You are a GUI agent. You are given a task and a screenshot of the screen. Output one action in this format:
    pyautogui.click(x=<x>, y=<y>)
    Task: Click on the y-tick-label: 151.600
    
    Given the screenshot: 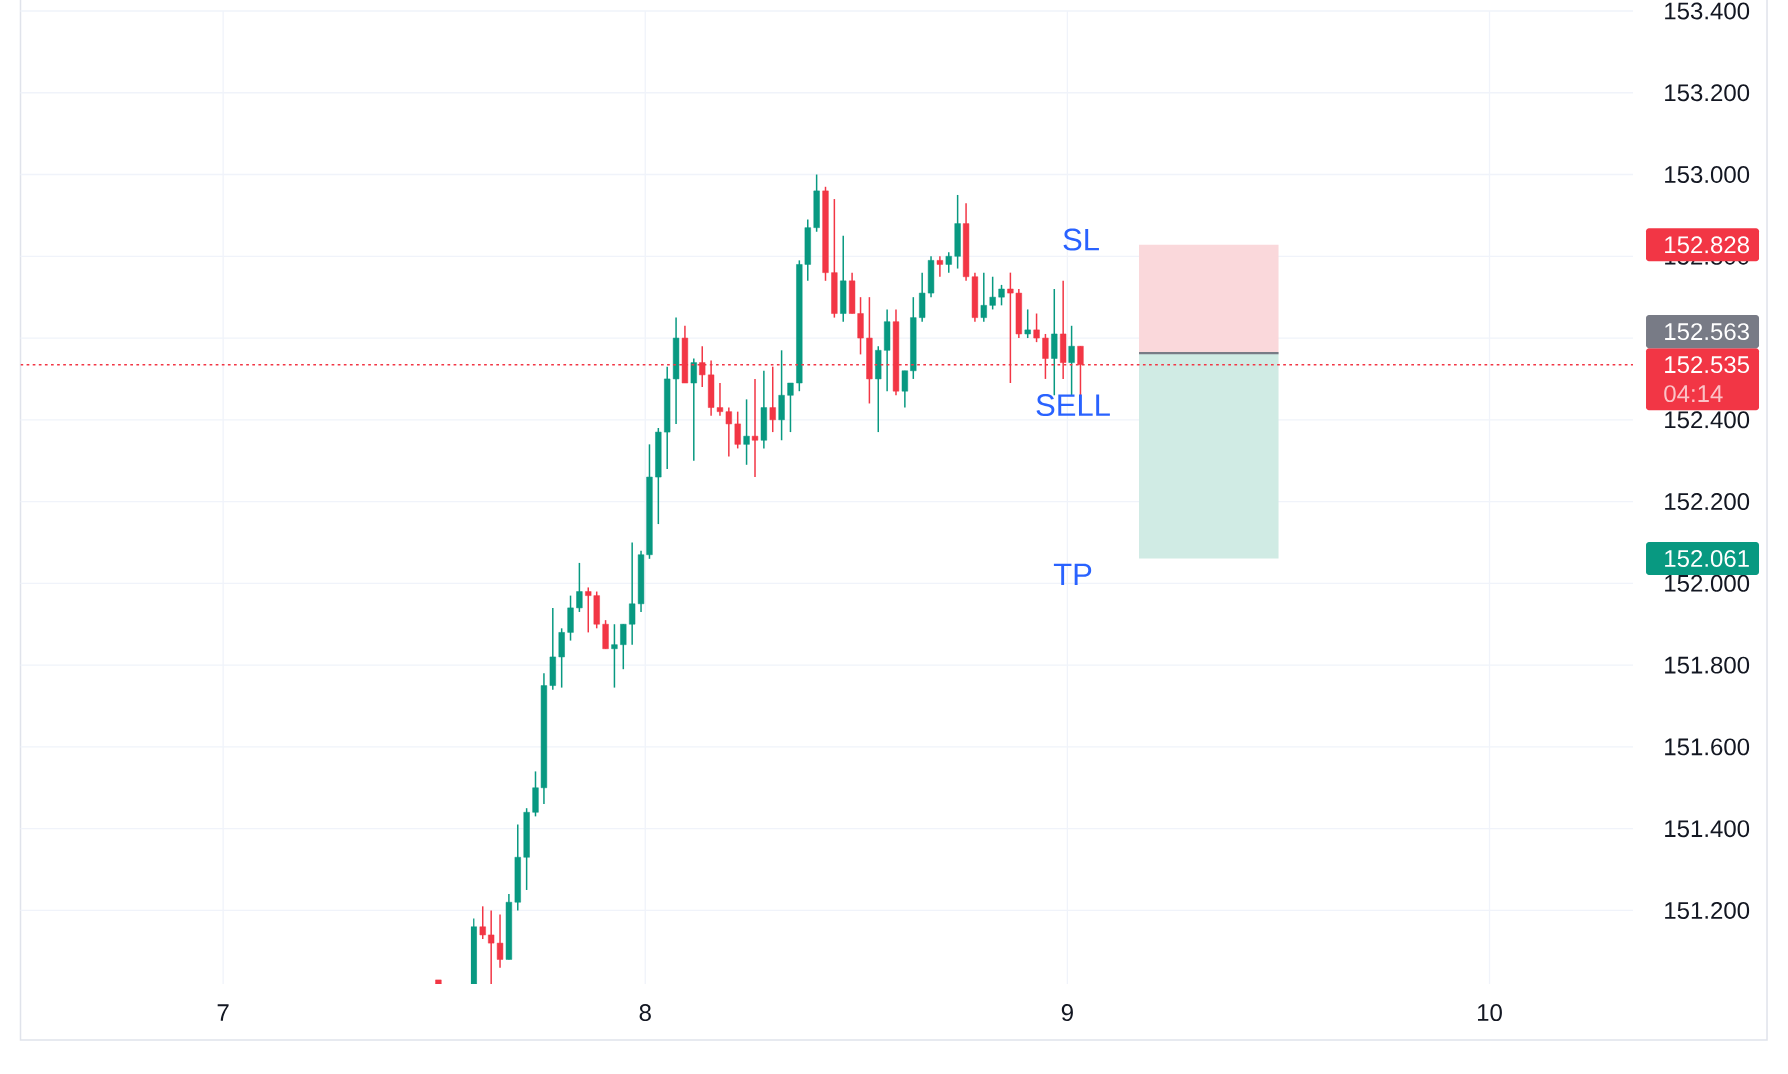 What is the action you would take?
    pyautogui.click(x=1707, y=747)
    